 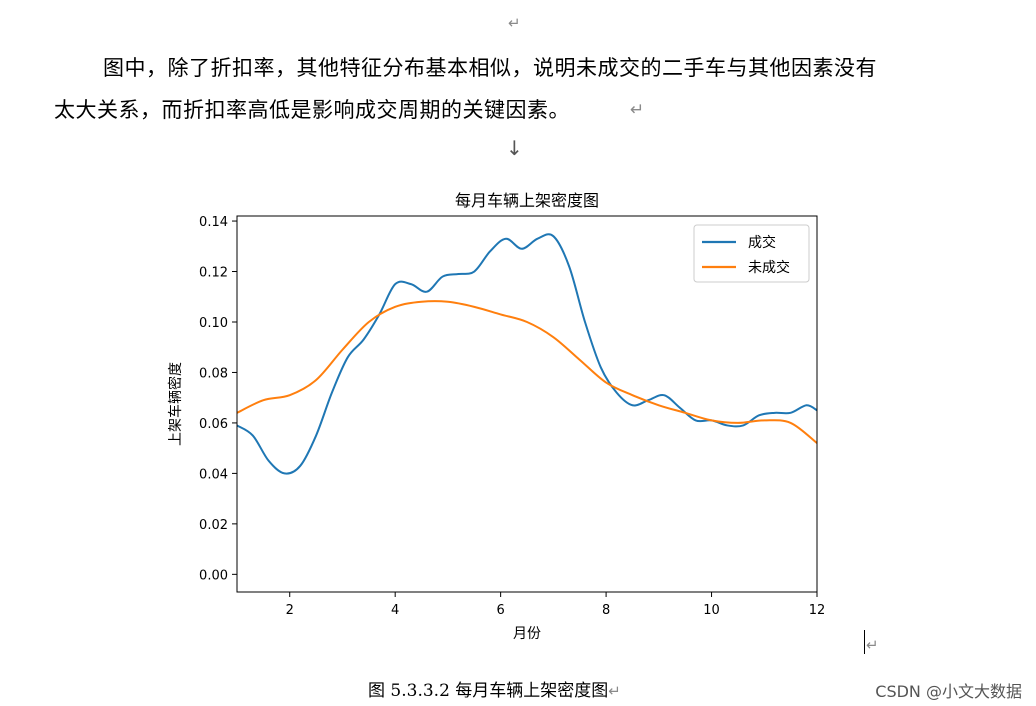 What do you see at coordinates (872, 645) in the screenshot?
I see `paragraph-mark-cursor: ↵` at bounding box center [872, 645].